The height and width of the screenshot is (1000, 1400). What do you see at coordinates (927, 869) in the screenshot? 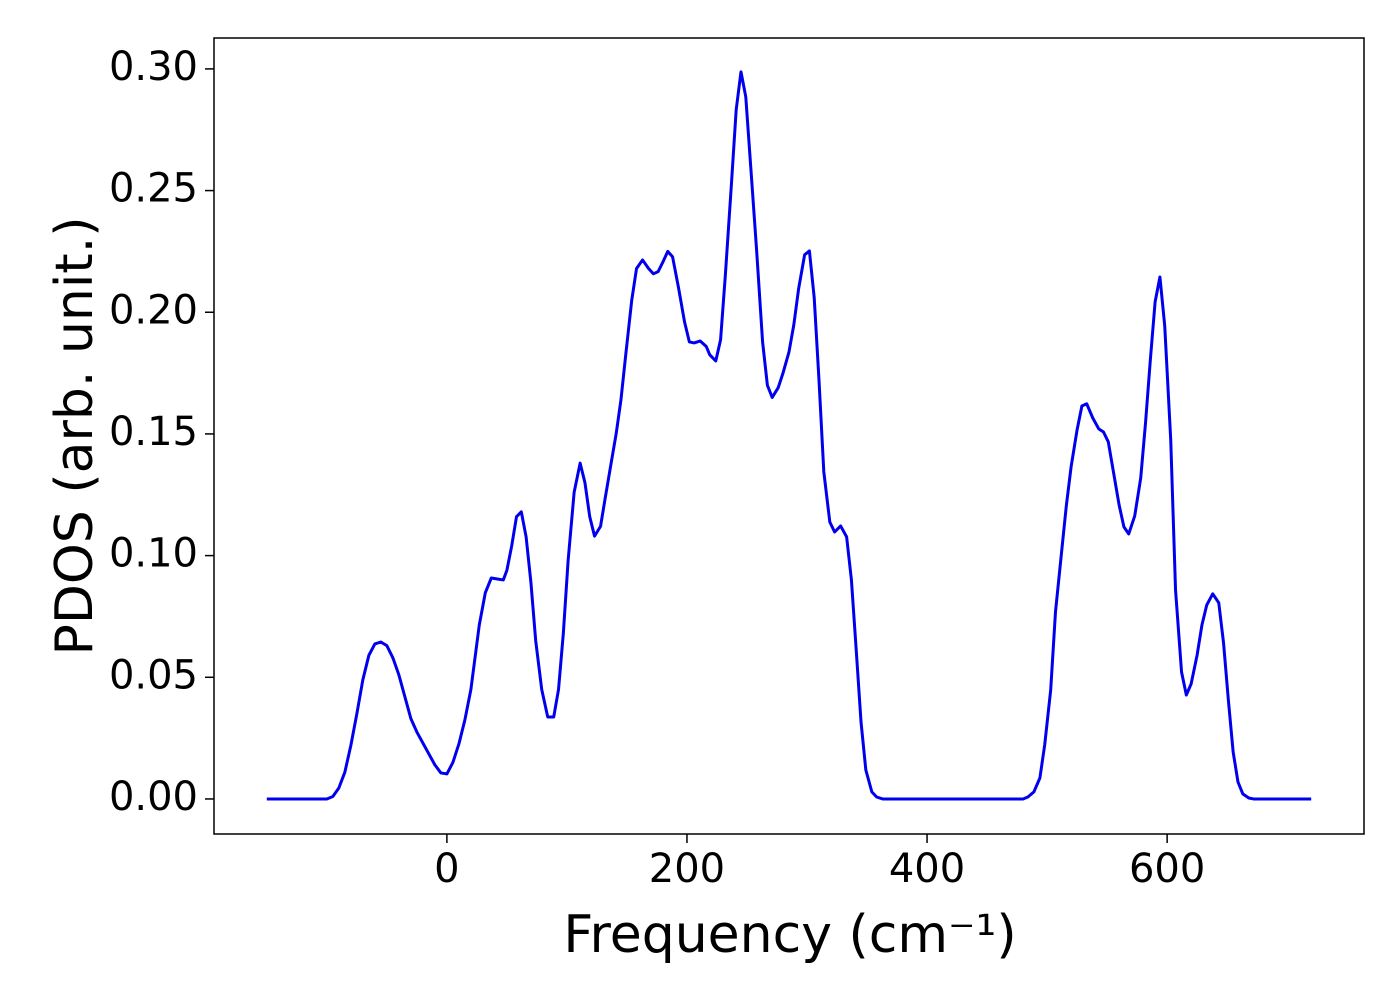
I see `x-tick-label: 400` at bounding box center [927, 869].